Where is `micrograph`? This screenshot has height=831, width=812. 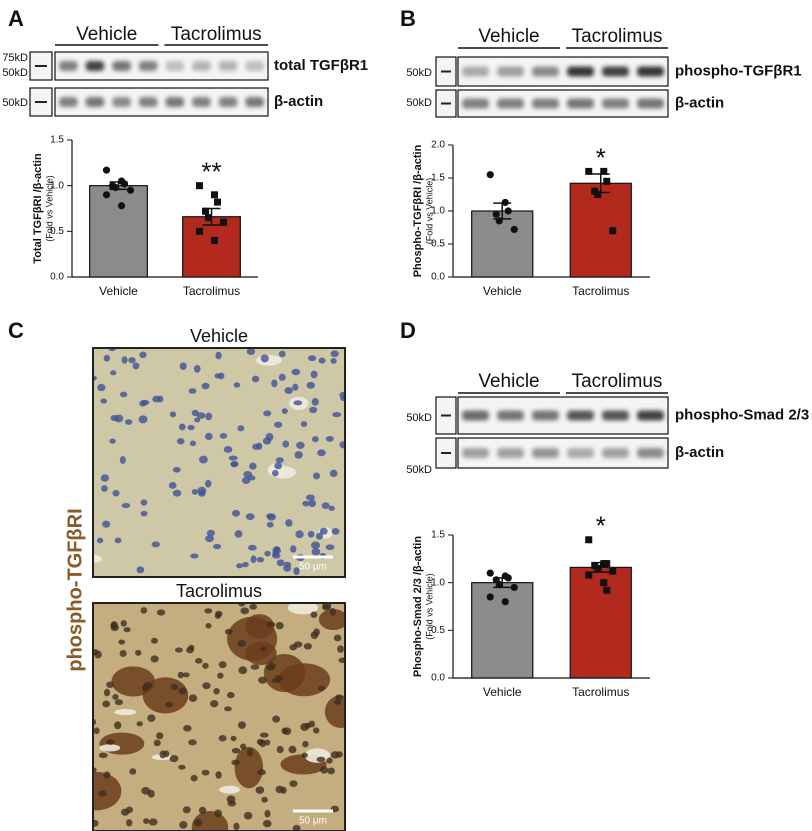 micrograph is located at coordinates (219, 717).